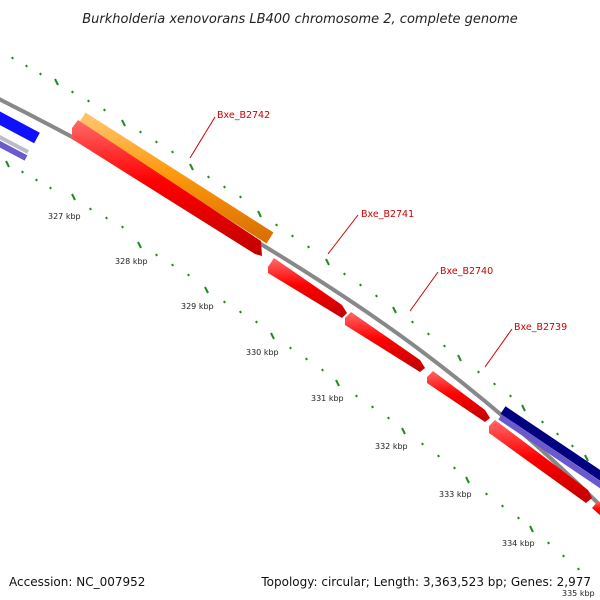 The image size is (600, 600). Describe the element at coordinates (466, 271) in the screenshot. I see `gene-label-bxe-b2740: Bxe_B2740` at that location.